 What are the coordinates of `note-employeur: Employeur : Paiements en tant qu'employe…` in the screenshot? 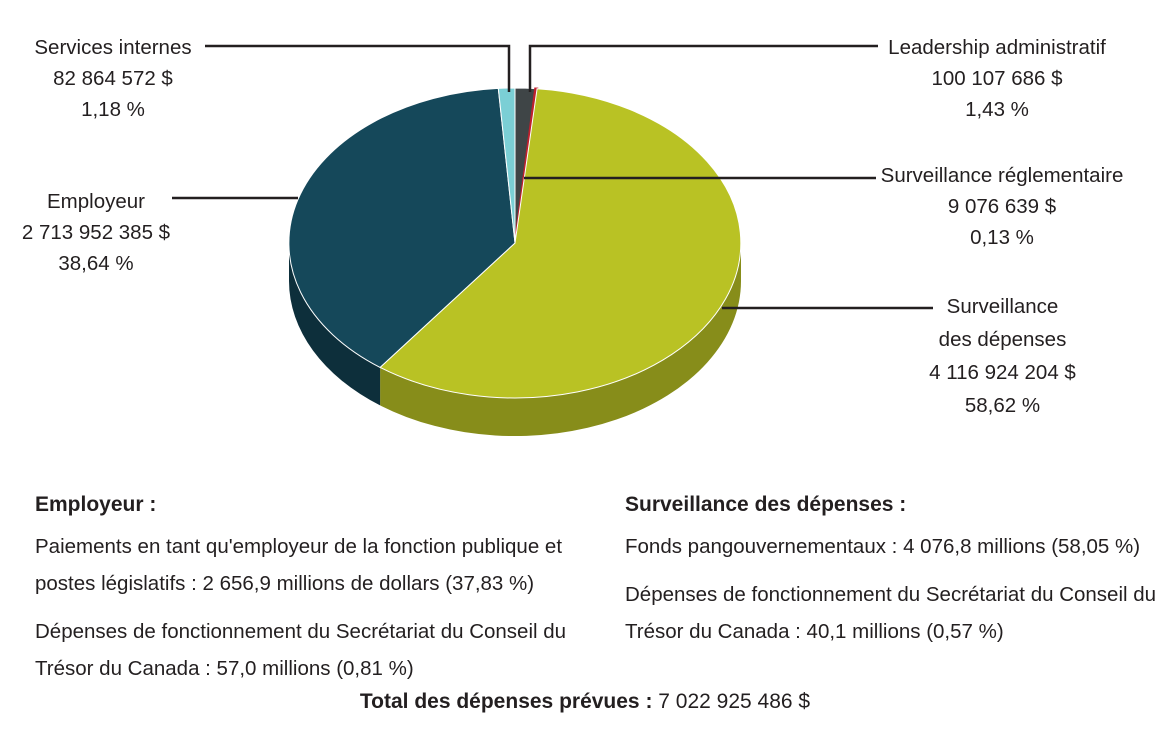 It's located at (312, 595).